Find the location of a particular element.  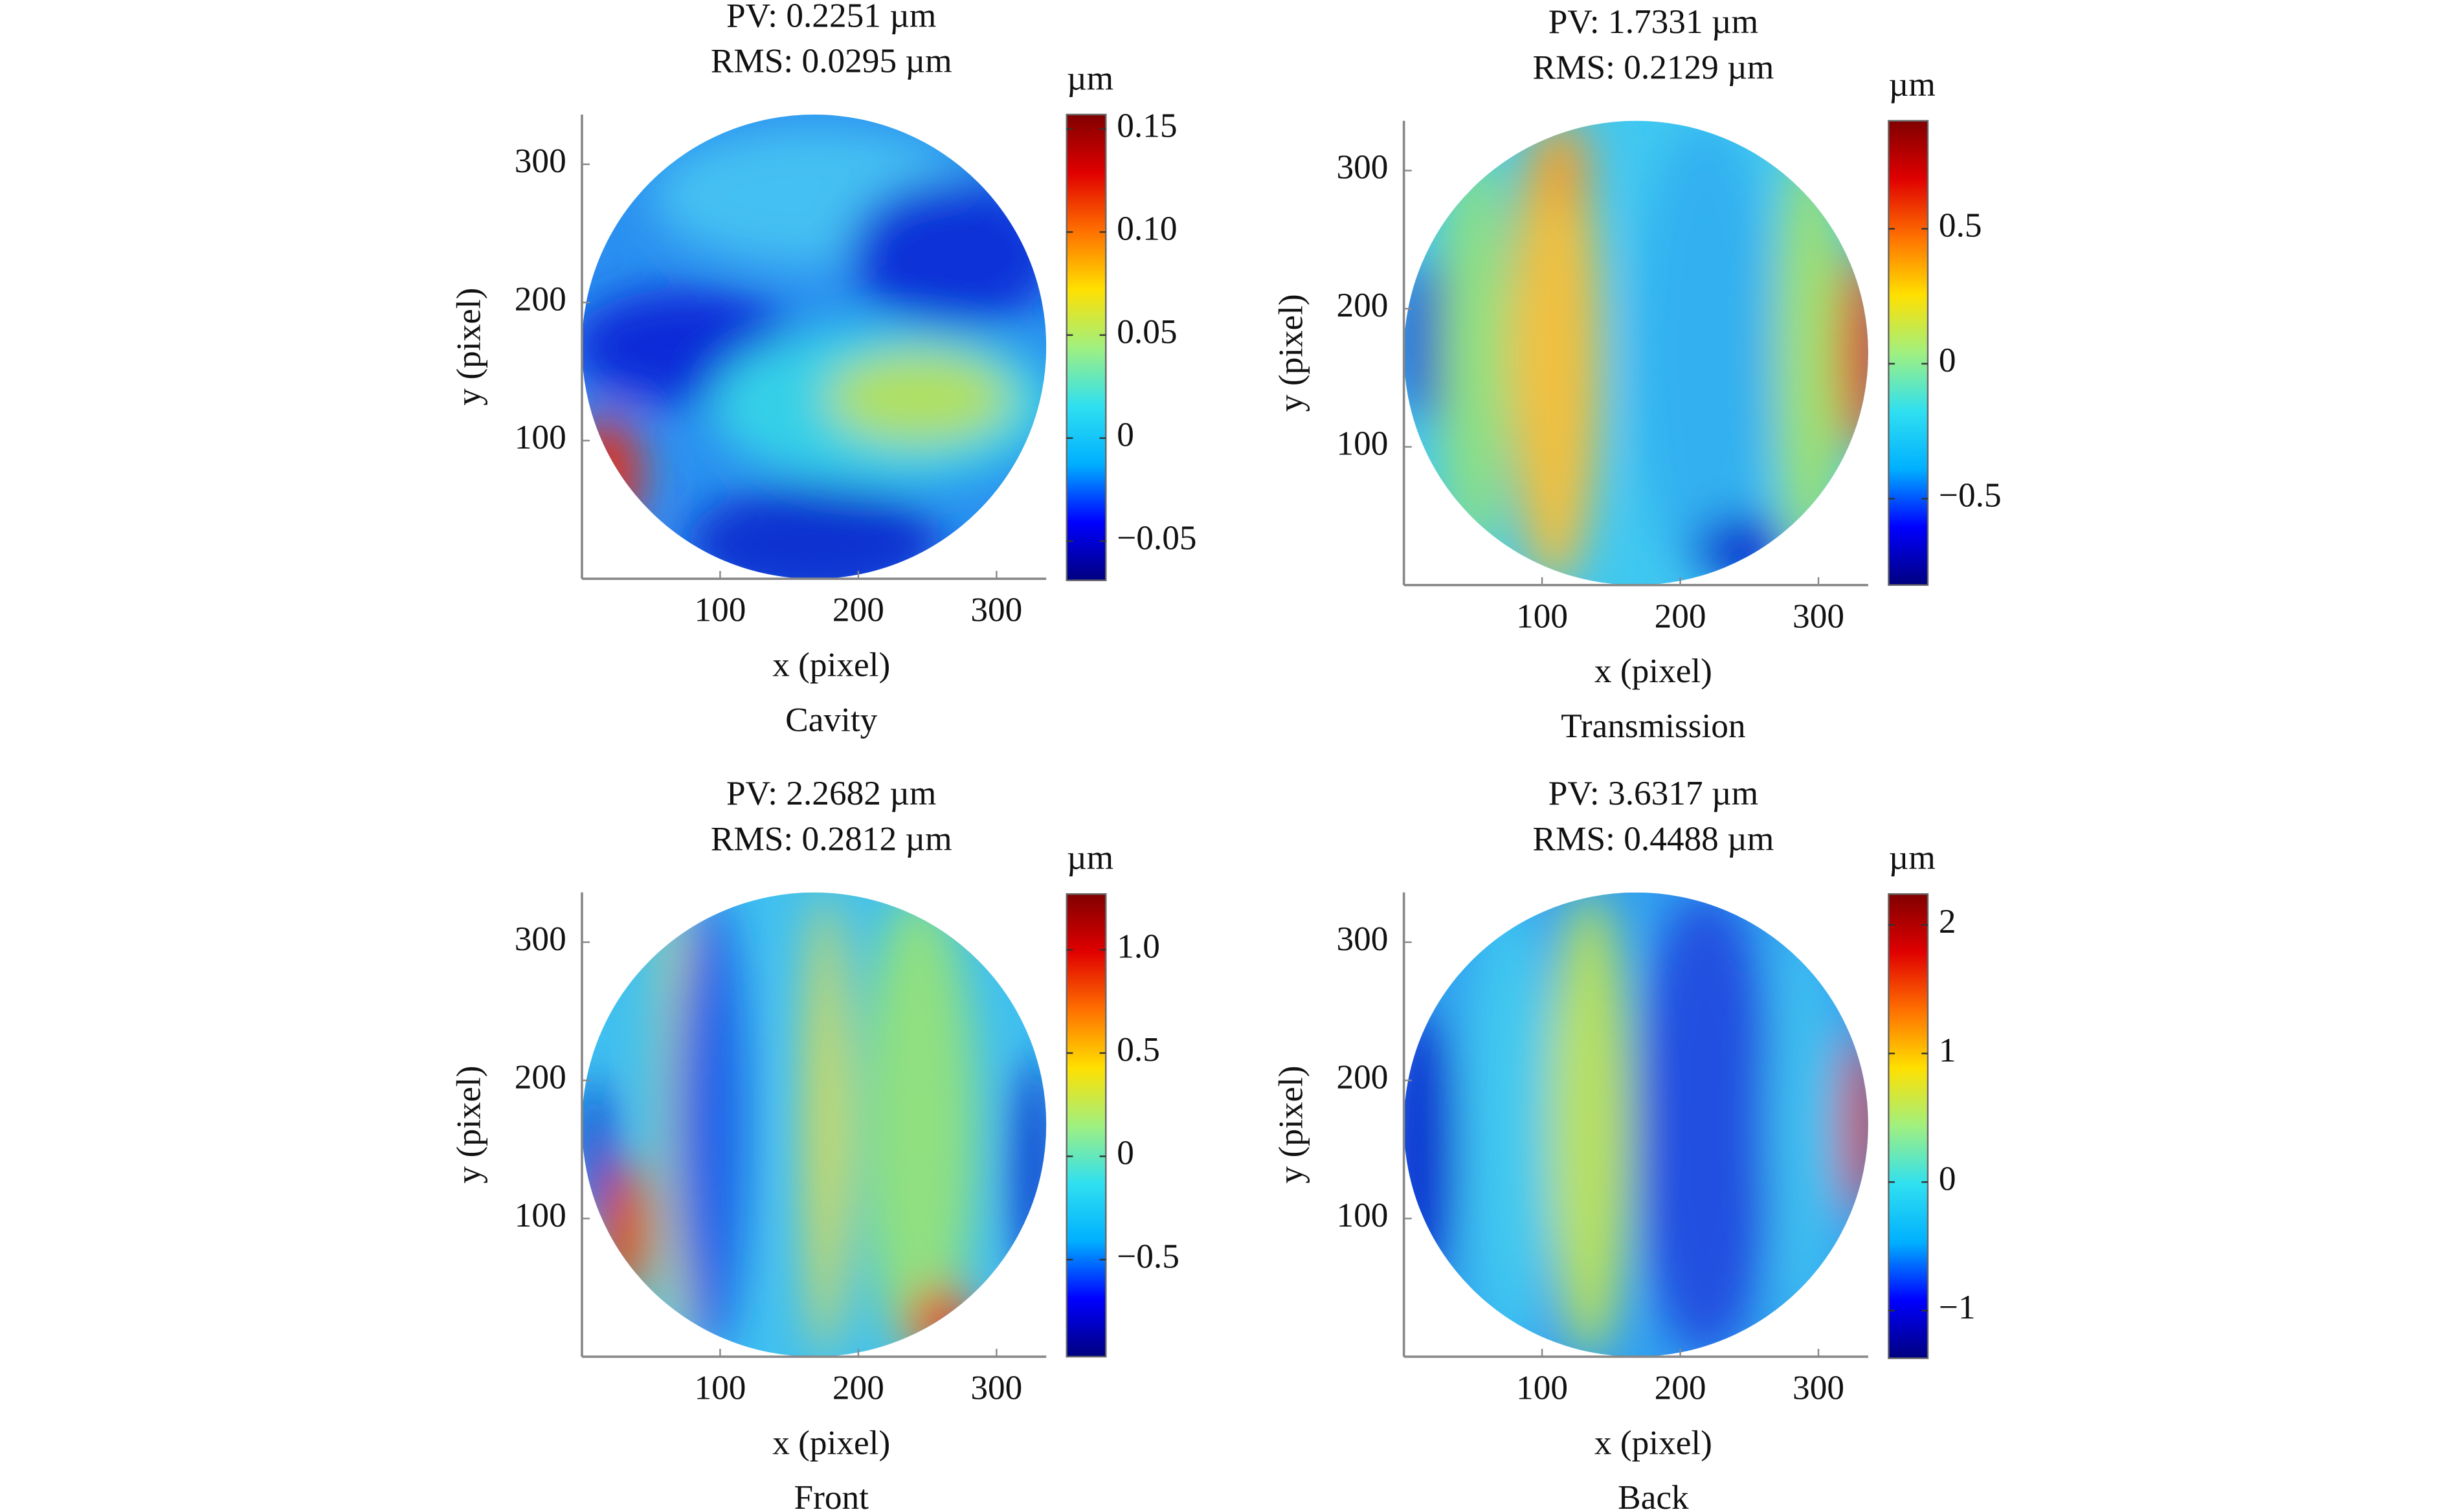

field-blur is located at coordinates (1635, 352).